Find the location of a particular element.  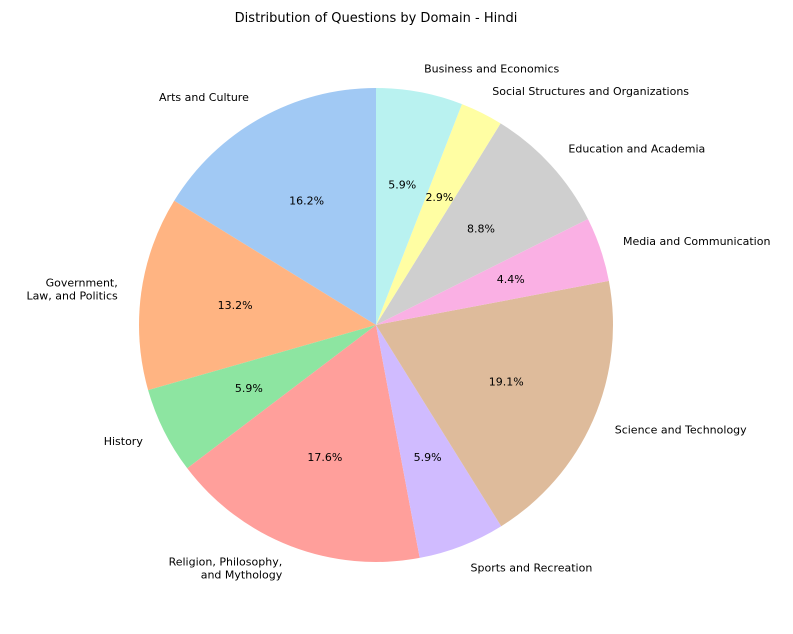

pie-slice-media-and-communication is located at coordinates (492, 271).